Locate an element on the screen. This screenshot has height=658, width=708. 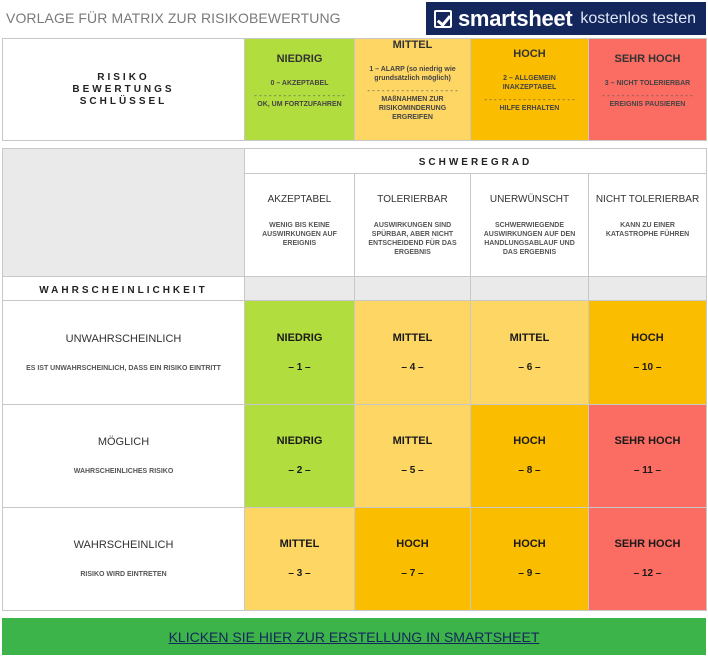
risk-cell: MITTEL – 6 – is located at coordinates (529, 352).